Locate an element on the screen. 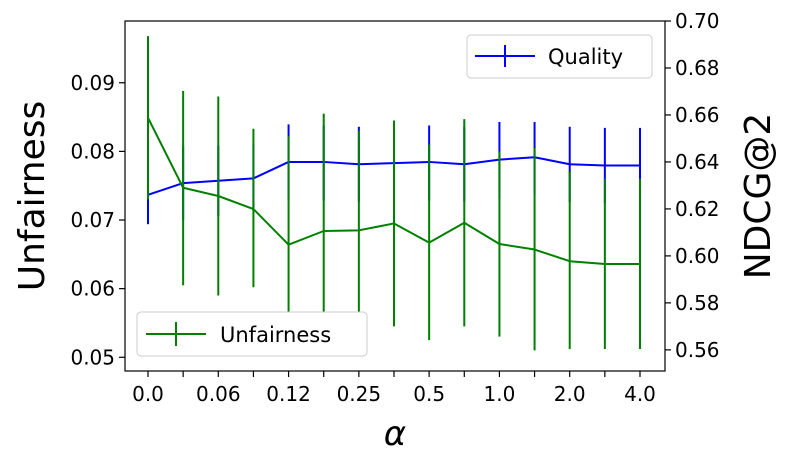  left-axis-ticks: 0.05 0.06 0.07 0.08 0.09 is located at coordinates (97, 220).